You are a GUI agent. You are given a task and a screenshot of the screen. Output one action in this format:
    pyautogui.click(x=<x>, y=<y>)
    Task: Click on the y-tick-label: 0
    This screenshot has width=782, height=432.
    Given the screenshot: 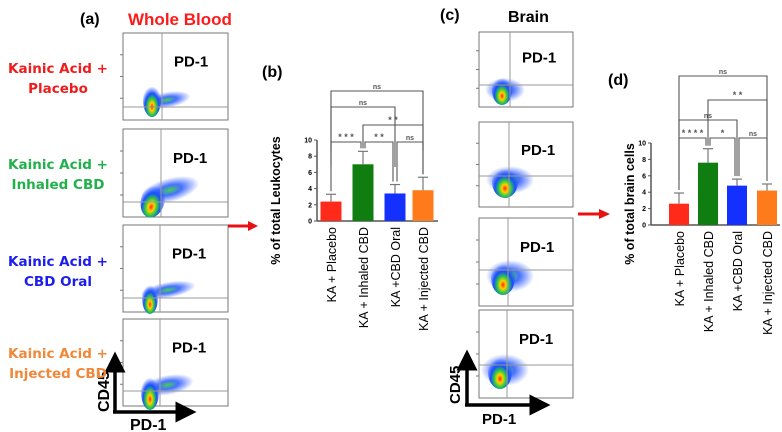 What is the action you would take?
    pyautogui.click(x=310, y=222)
    